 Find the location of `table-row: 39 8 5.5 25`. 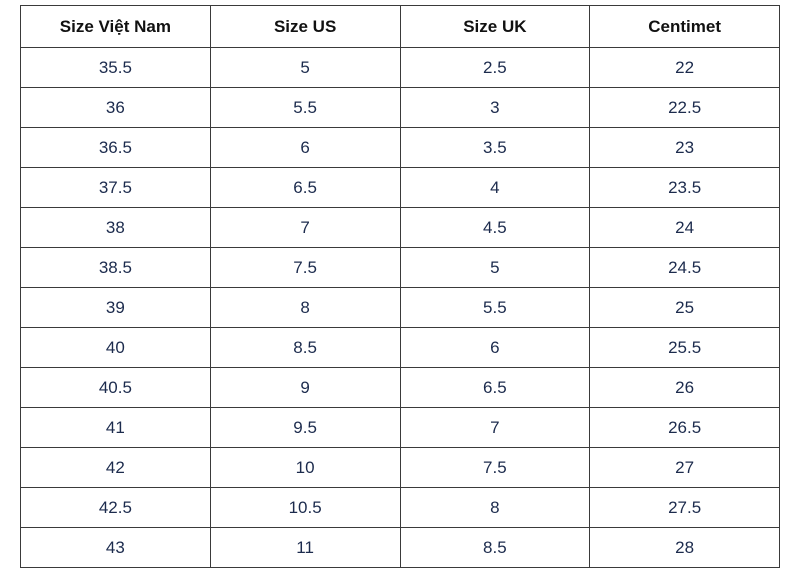

table-row: 39 8 5.5 25 is located at coordinates (400, 307).